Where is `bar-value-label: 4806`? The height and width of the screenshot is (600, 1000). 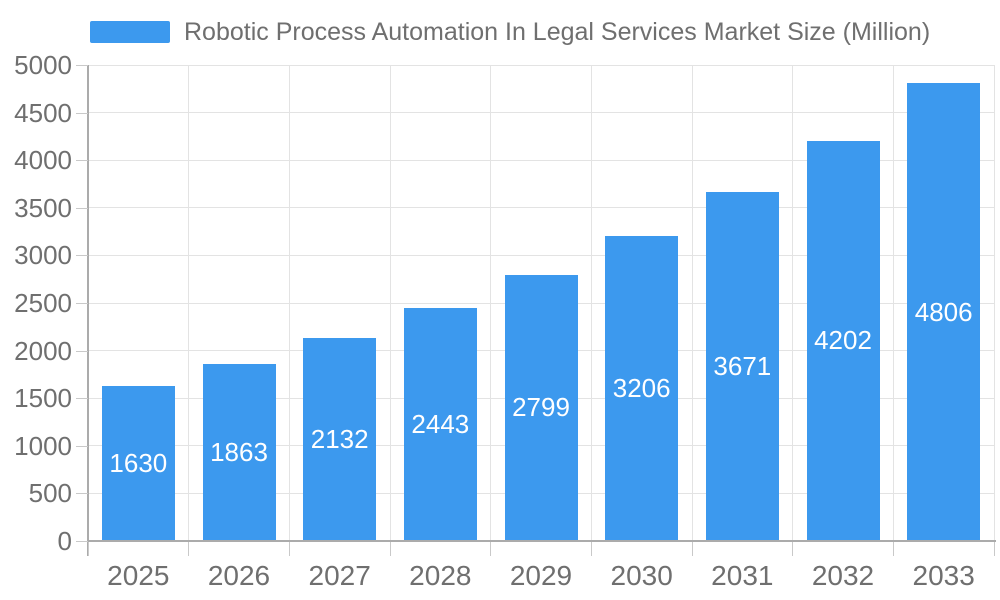 bar-value-label: 4806 is located at coordinates (943, 311).